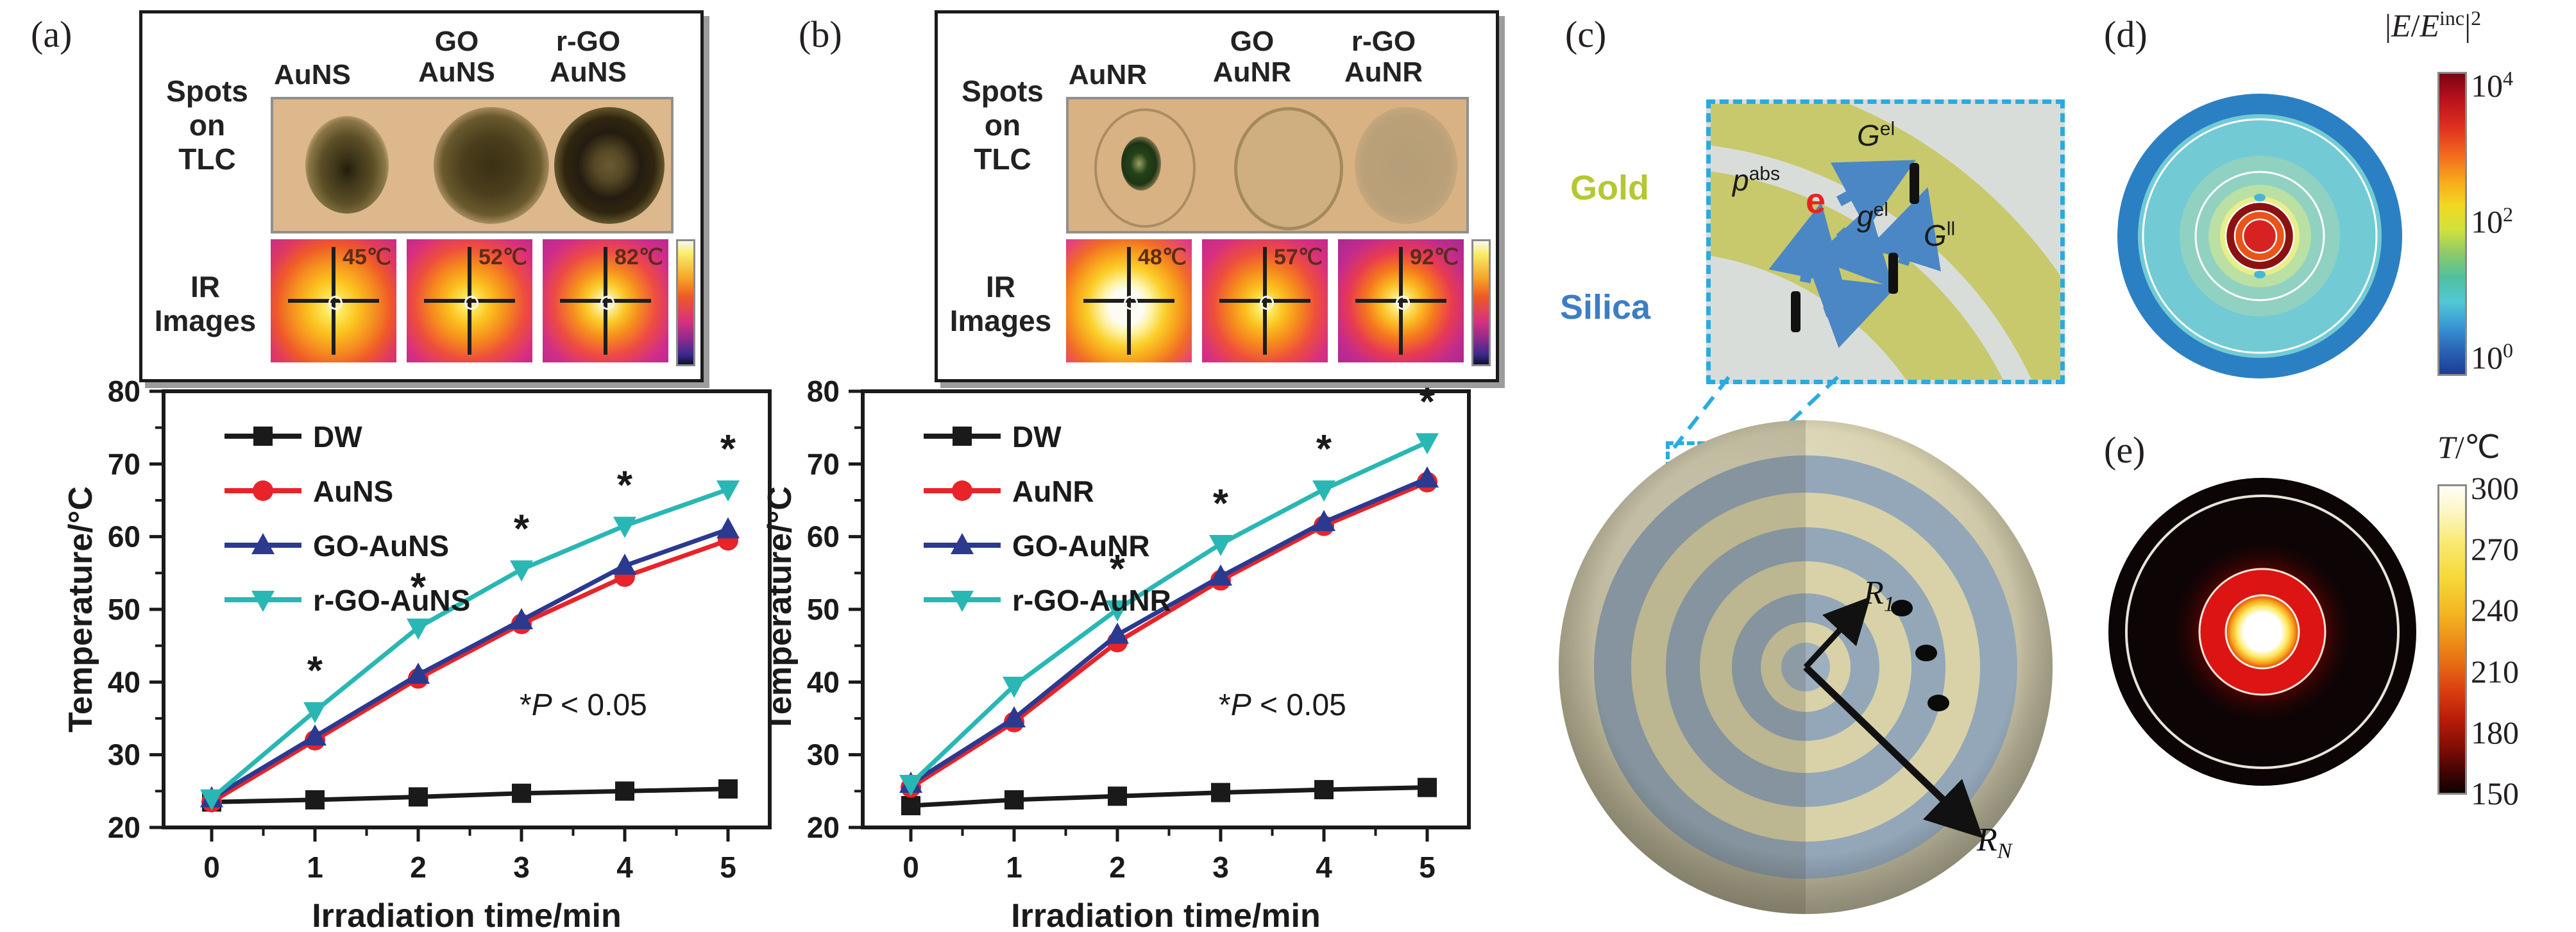  I want to click on panel-b-tlc-strip, so click(1267, 165).